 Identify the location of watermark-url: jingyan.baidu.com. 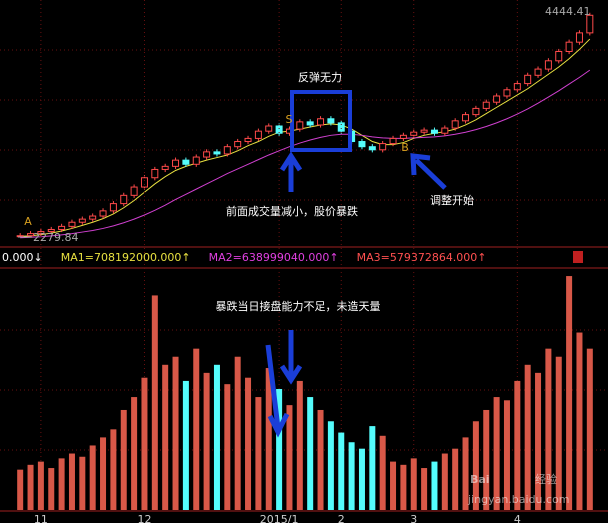
(518, 499).